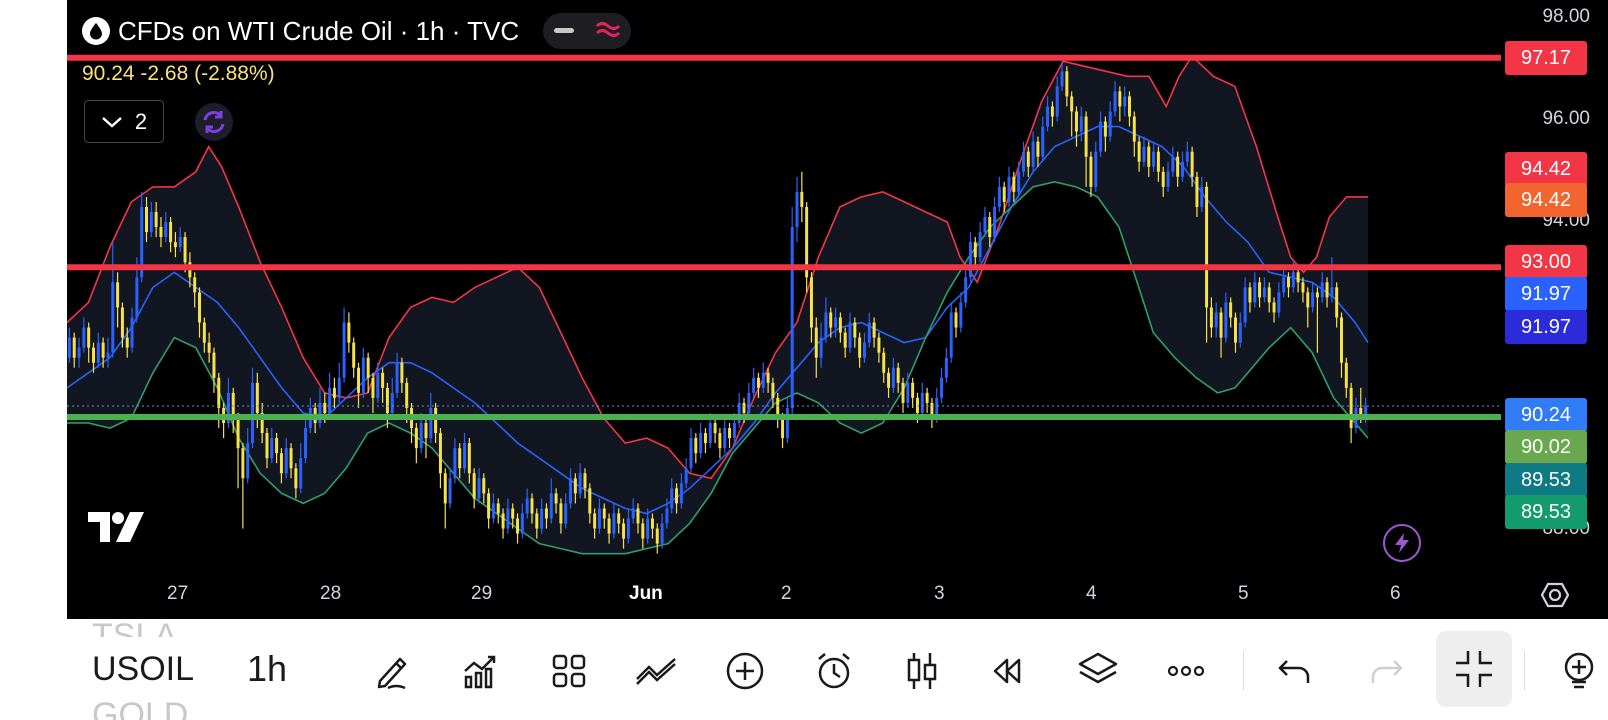 The width and height of the screenshot is (1608, 720). Describe the element at coordinates (569, 671) in the screenshot. I see `layouts-grid-icon` at that location.